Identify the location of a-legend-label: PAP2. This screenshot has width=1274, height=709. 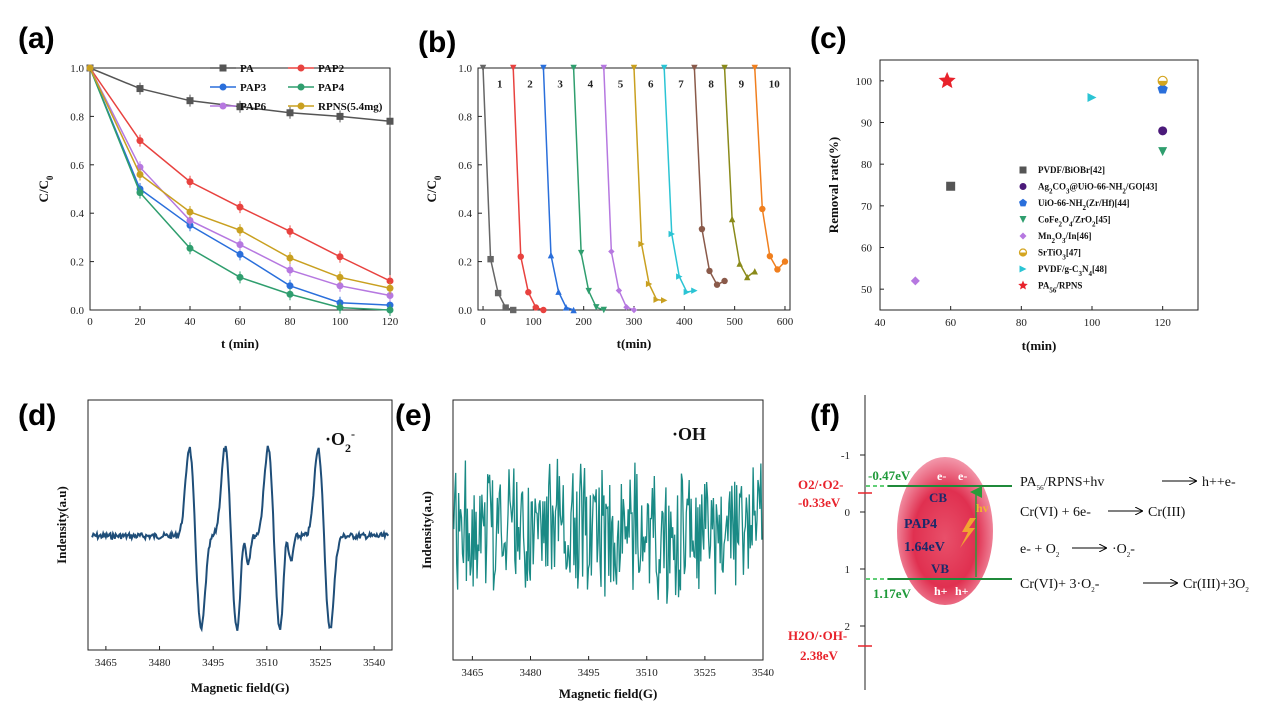
(331, 69).